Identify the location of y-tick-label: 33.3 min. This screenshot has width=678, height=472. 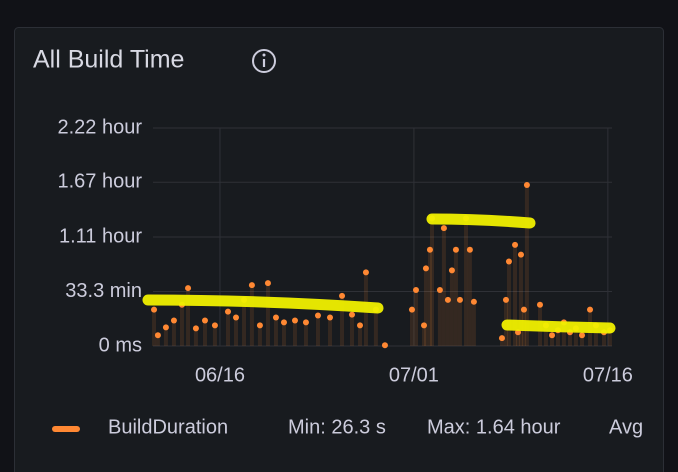
(103, 291).